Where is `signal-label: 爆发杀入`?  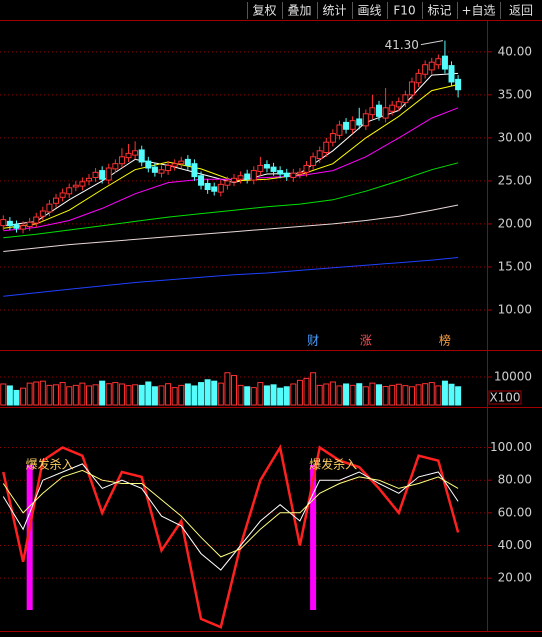 signal-label: 爆发杀入 is located at coordinates (50, 464).